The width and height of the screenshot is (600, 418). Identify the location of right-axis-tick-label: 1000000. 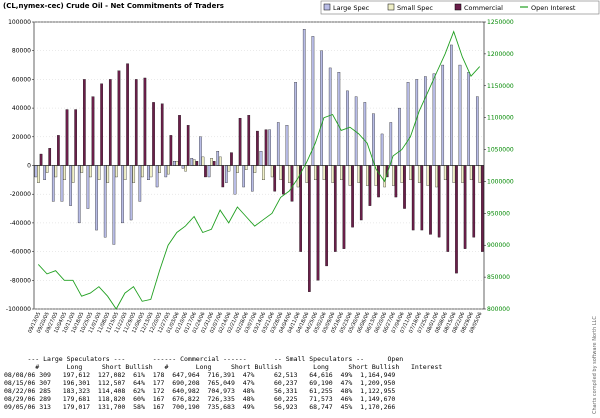
(500, 181).